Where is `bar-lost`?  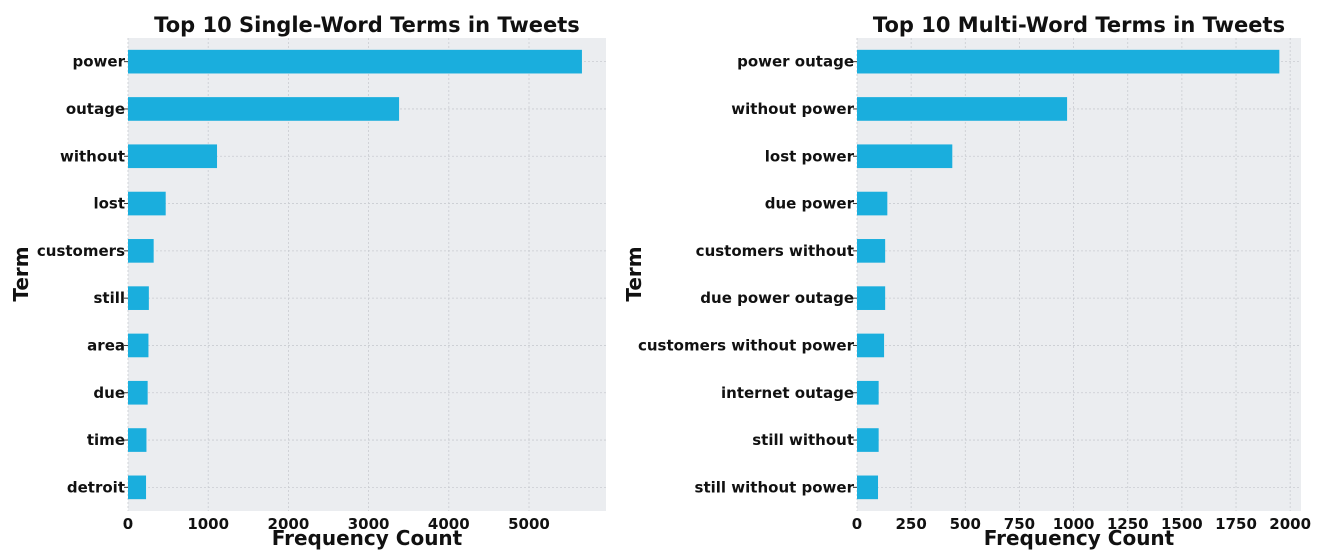 bar-lost is located at coordinates (147, 203).